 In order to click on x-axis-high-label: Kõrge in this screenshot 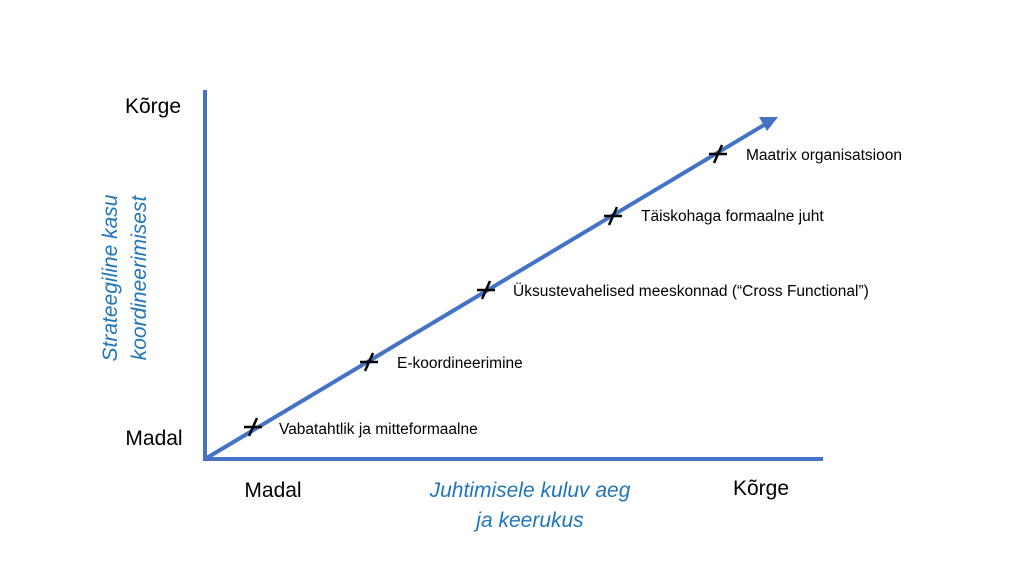, I will do `click(761, 488)`.